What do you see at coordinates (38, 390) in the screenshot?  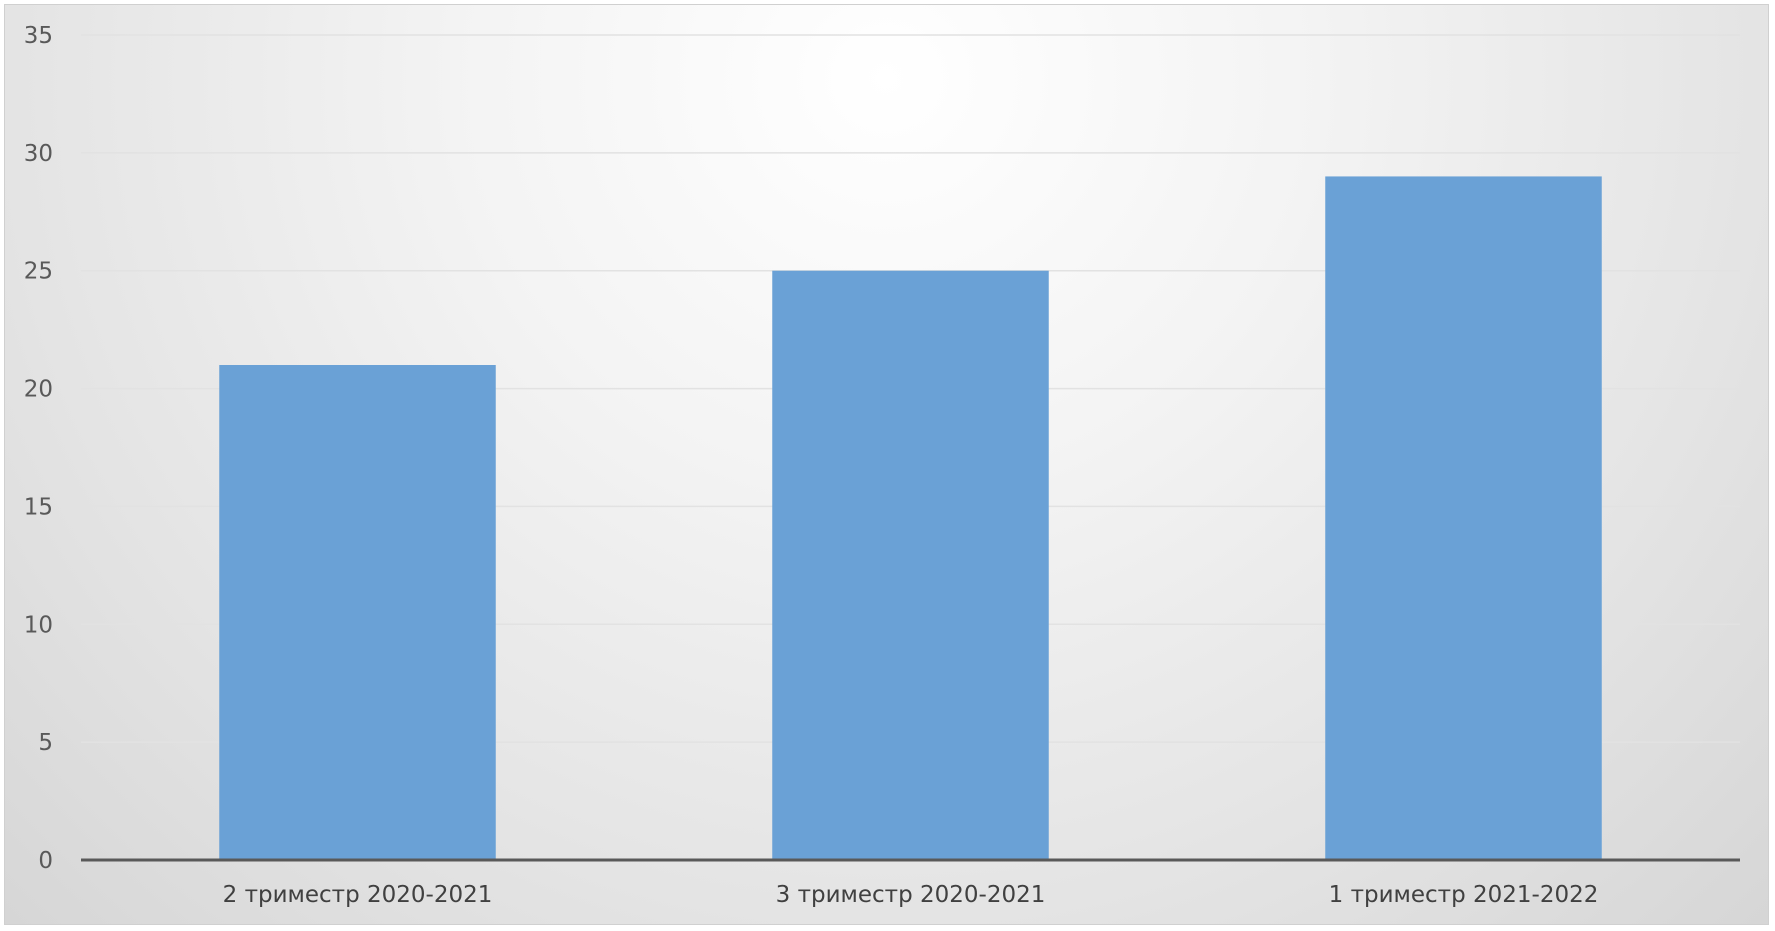 I see `y-tick-label: 20` at bounding box center [38, 390].